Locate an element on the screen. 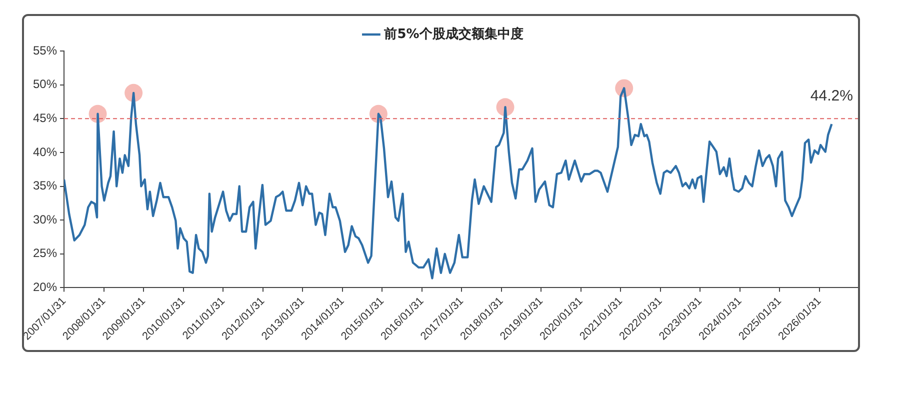 The width and height of the screenshot is (900, 396). y-tick-label: 35% is located at coordinates (45, 185).